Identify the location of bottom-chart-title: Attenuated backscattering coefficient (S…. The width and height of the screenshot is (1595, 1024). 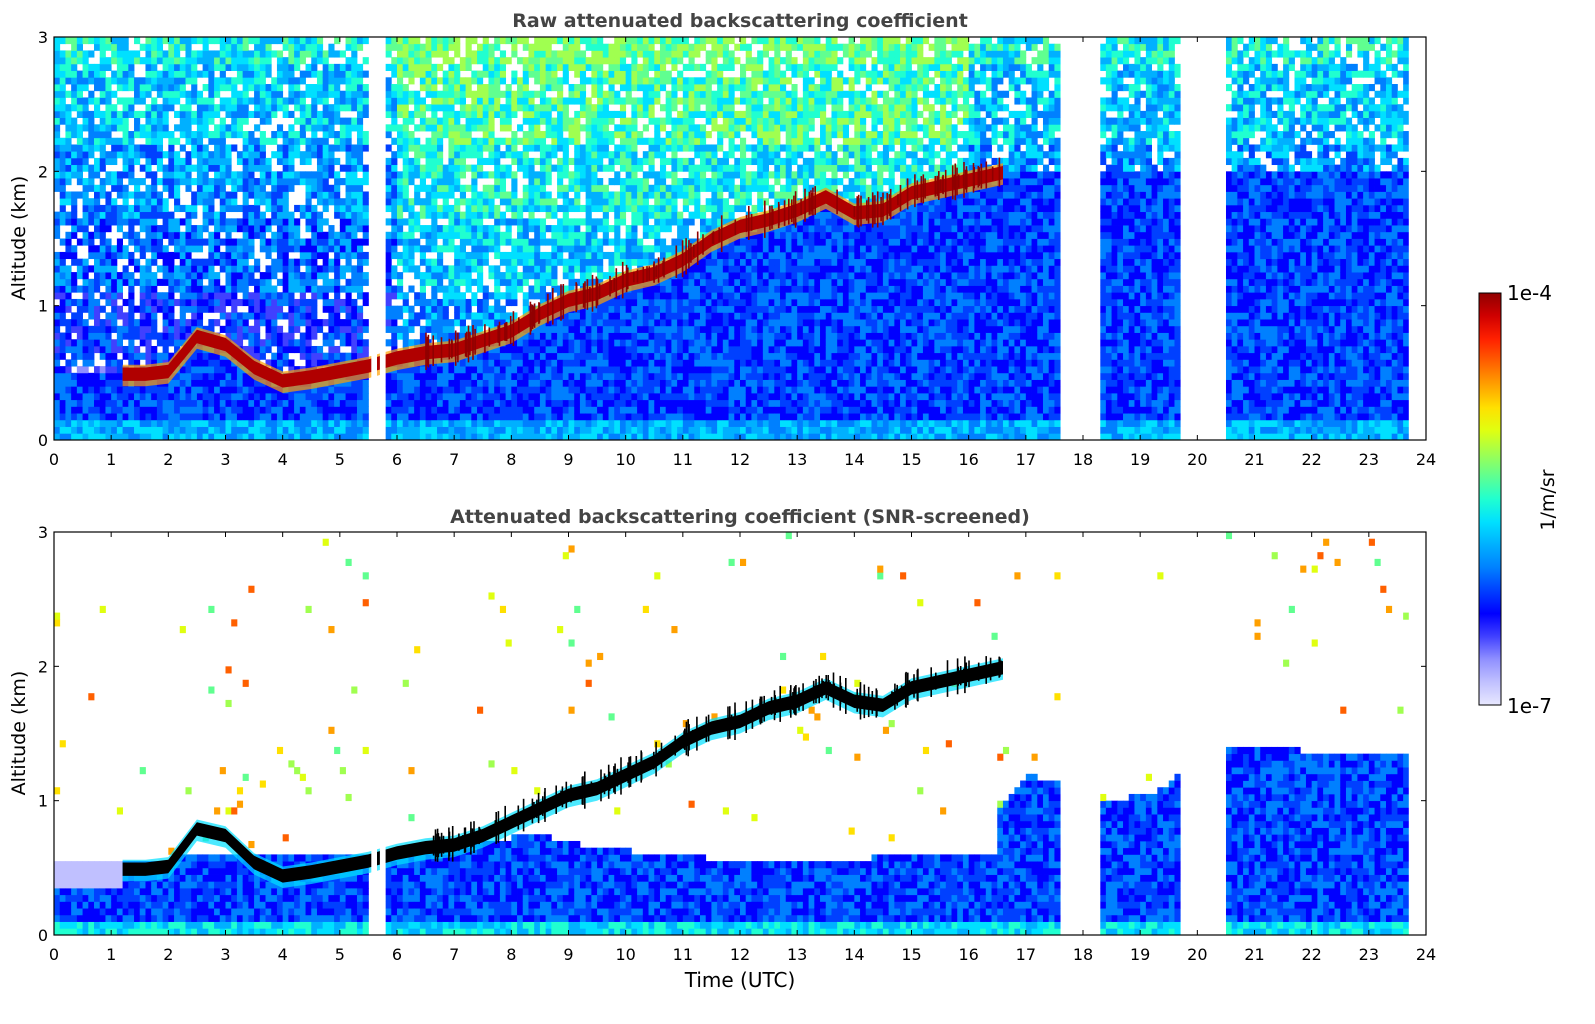
(740, 517).